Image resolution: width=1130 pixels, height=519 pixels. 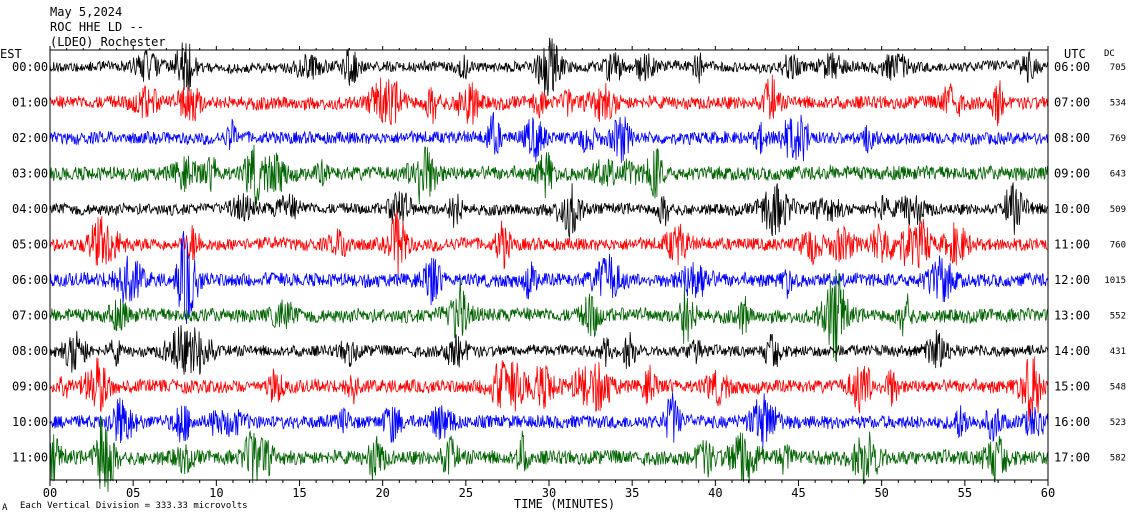 I want to click on dc-value: 643, so click(x=1118, y=175).